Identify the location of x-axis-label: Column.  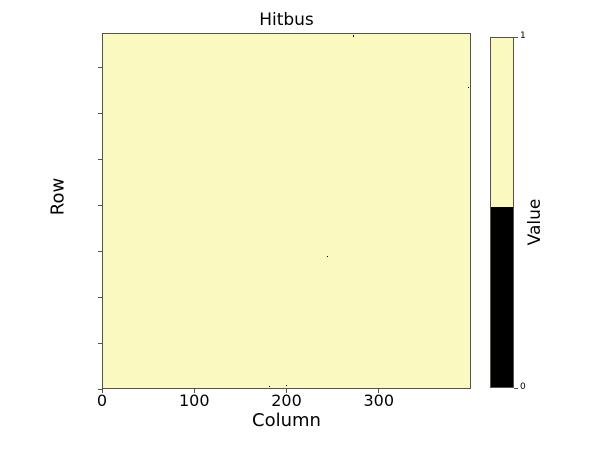
(286, 420).